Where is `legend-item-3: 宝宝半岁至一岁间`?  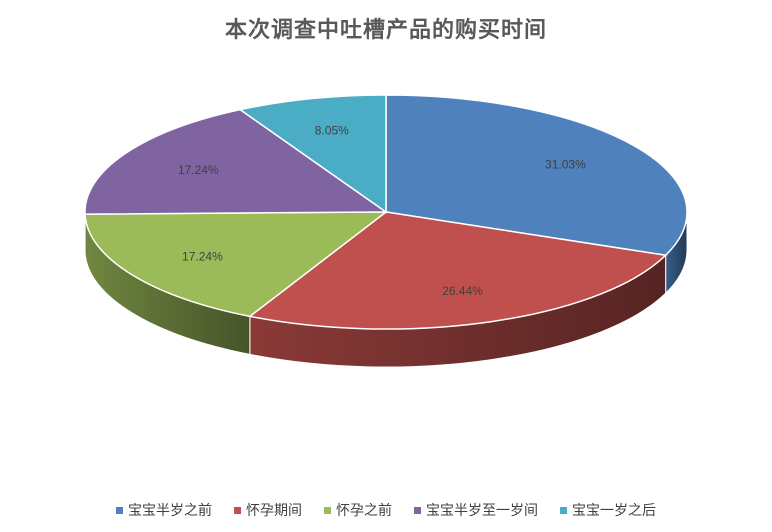 legend-item-3: 宝宝半岁至一岁间 is located at coordinates (476, 510).